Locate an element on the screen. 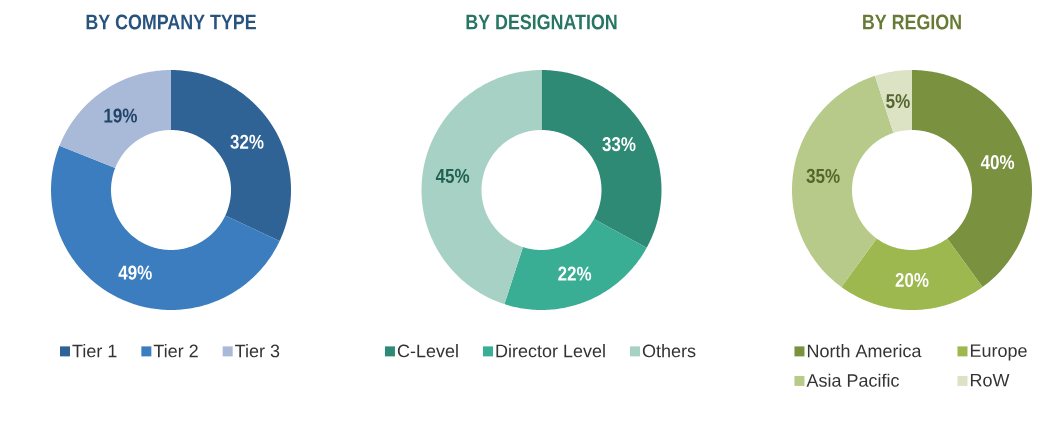 The width and height of the screenshot is (1061, 423). legend-label: North America is located at coordinates (864, 351).